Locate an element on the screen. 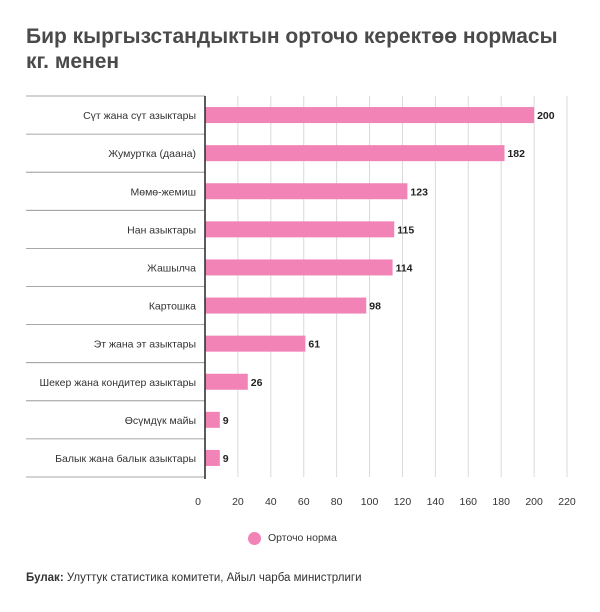  data-label: 114 is located at coordinates (404, 268).